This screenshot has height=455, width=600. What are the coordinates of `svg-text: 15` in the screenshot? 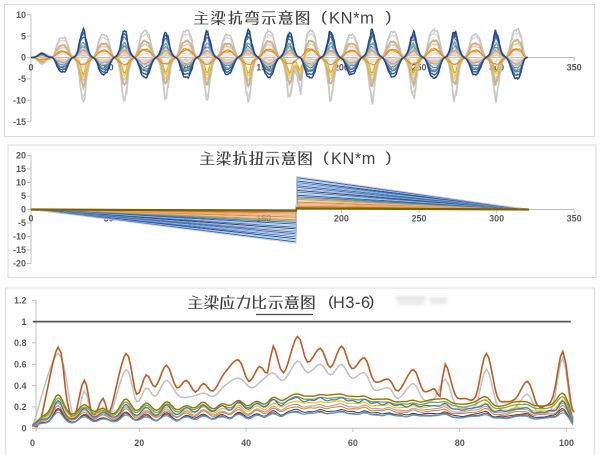 It's located at (21, 169).